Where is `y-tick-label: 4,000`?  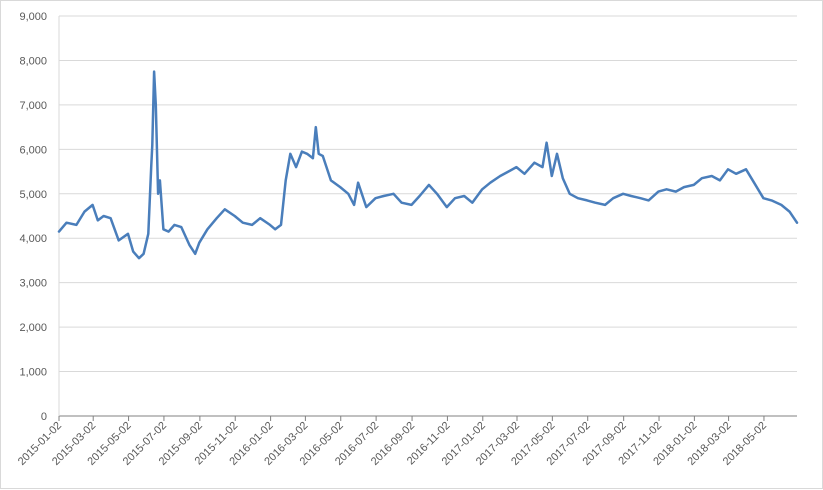
y-tick-label: 4,000 is located at coordinates (33, 239).